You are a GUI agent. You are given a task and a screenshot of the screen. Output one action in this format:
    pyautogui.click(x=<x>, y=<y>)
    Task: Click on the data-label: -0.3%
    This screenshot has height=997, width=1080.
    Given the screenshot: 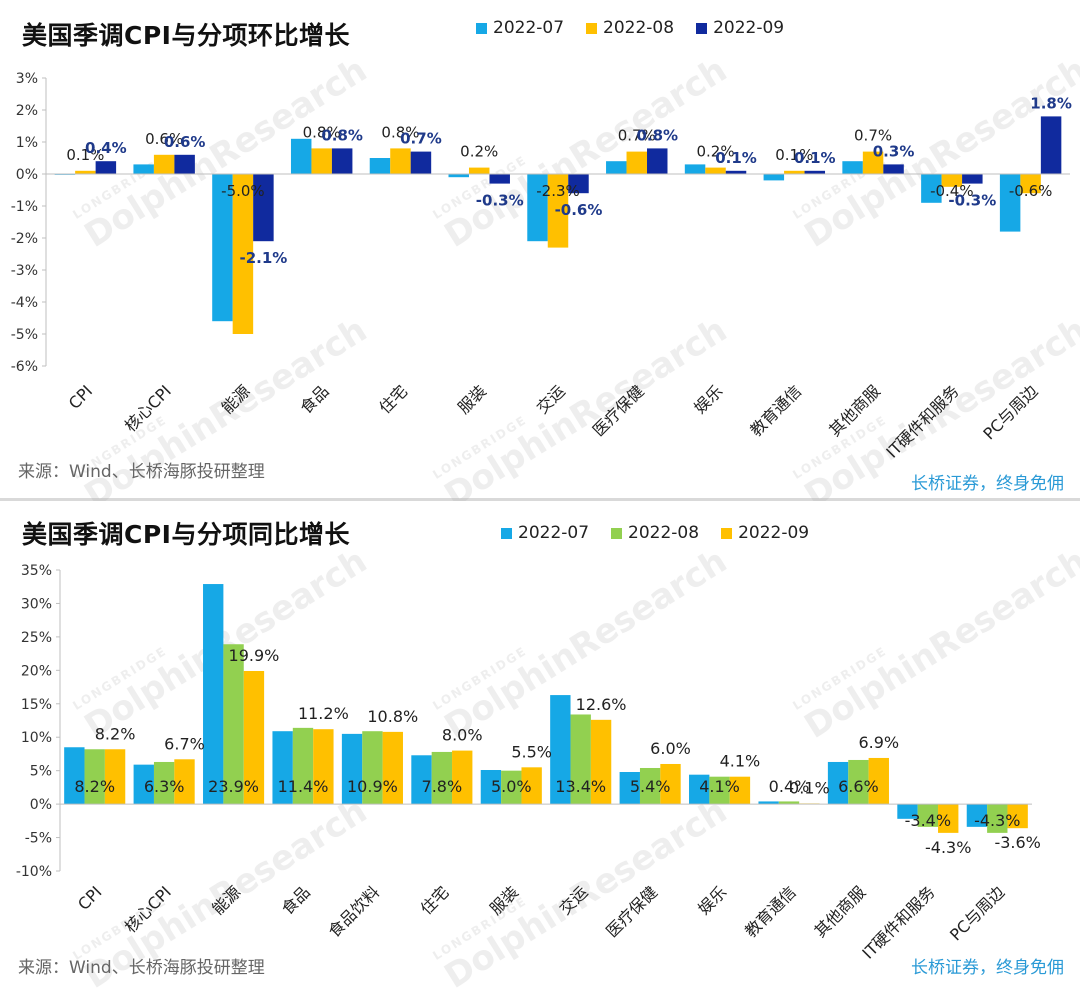 What is the action you would take?
    pyautogui.click(x=500, y=201)
    